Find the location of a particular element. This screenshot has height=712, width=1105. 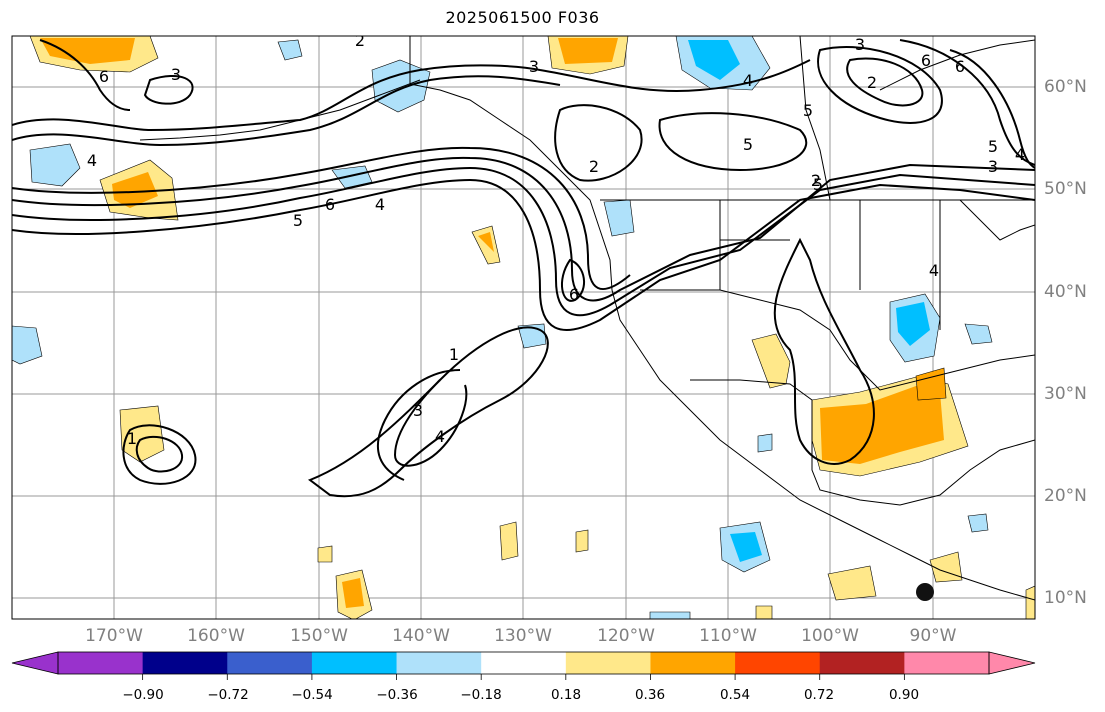

colorbar-tick: 0.18 is located at coordinates (566, 695).